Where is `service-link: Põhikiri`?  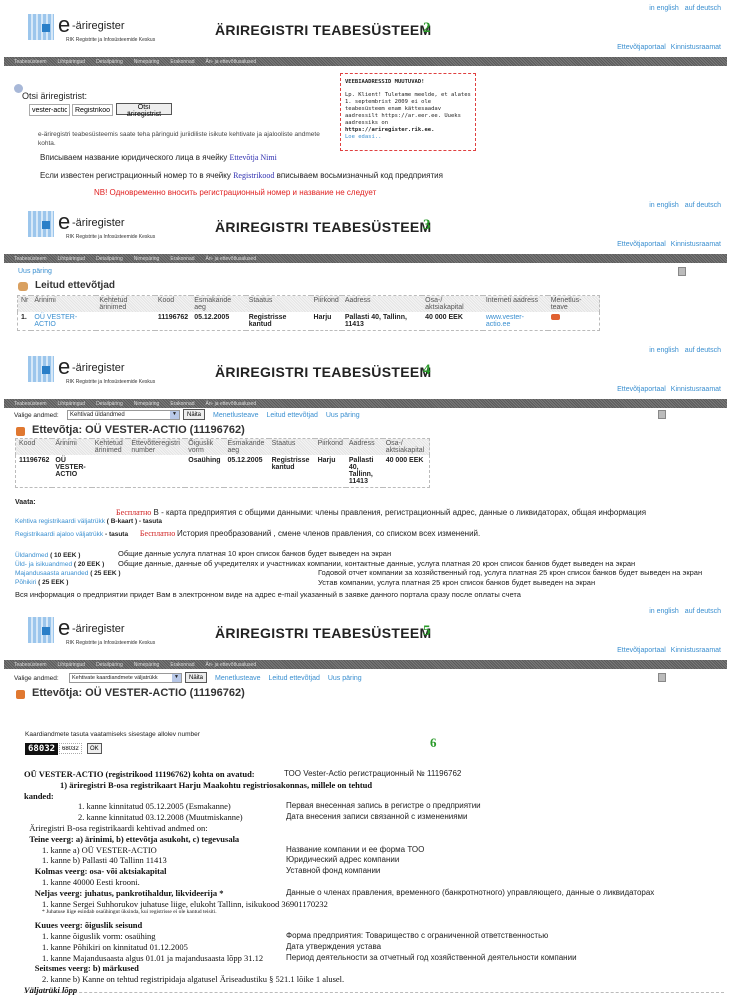 service-link: Põhikiri is located at coordinates (26, 582).